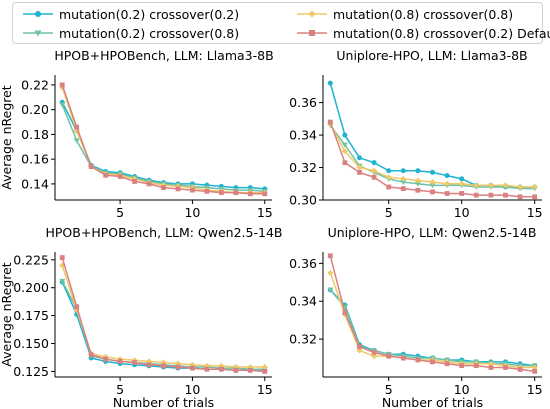 The image size is (550, 409). What do you see at coordinates (149, 33) in the screenshot?
I see `legend-label: mutation(0.2) crossover(0.8)` at bounding box center [149, 33].